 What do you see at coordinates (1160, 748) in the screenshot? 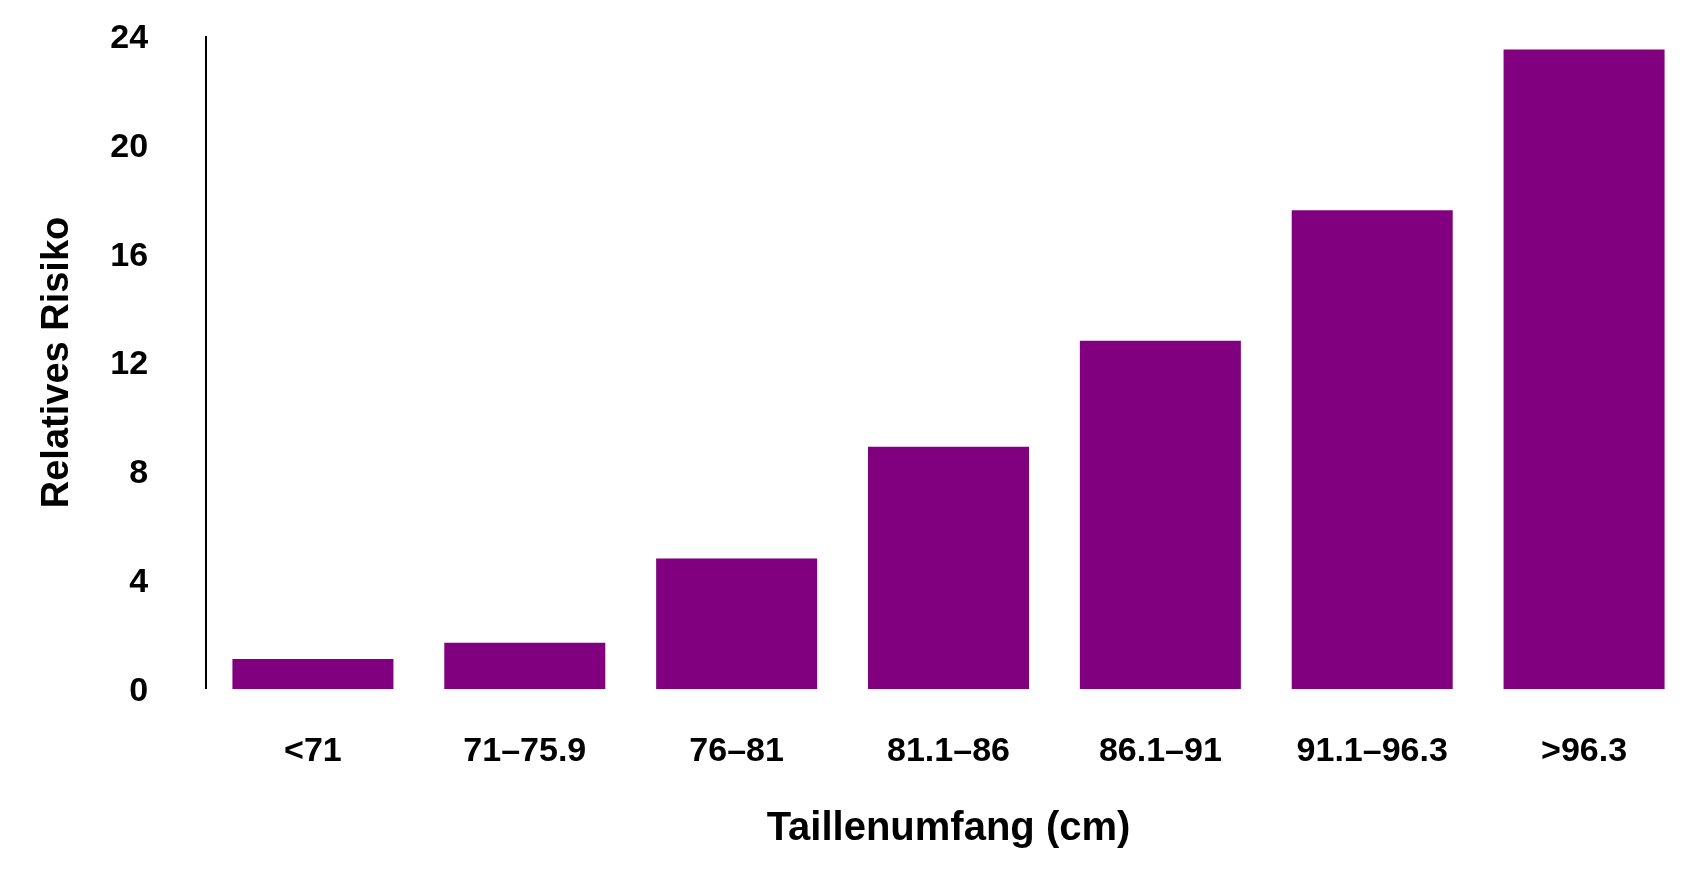
I see `x-tick-label: 86.1–91` at bounding box center [1160, 748].